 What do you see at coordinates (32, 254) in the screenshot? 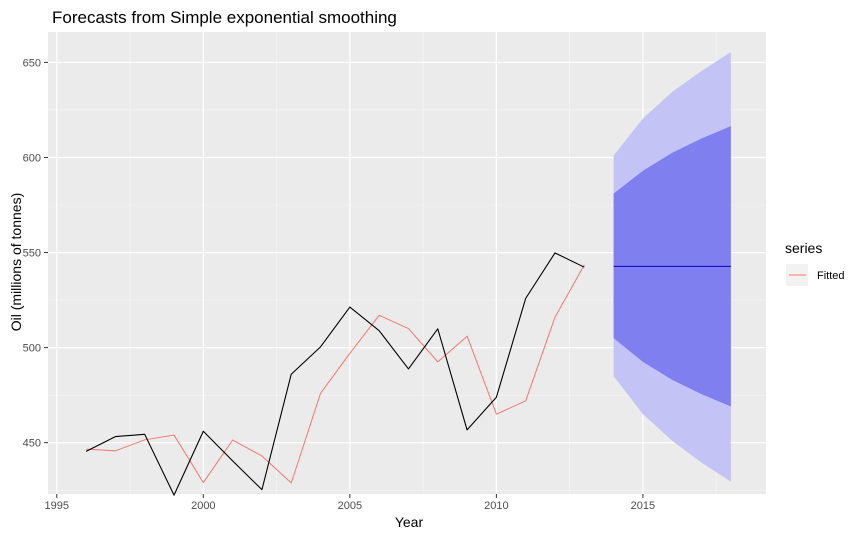
I see `y-tick-label: 550` at bounding box center [32, 254].